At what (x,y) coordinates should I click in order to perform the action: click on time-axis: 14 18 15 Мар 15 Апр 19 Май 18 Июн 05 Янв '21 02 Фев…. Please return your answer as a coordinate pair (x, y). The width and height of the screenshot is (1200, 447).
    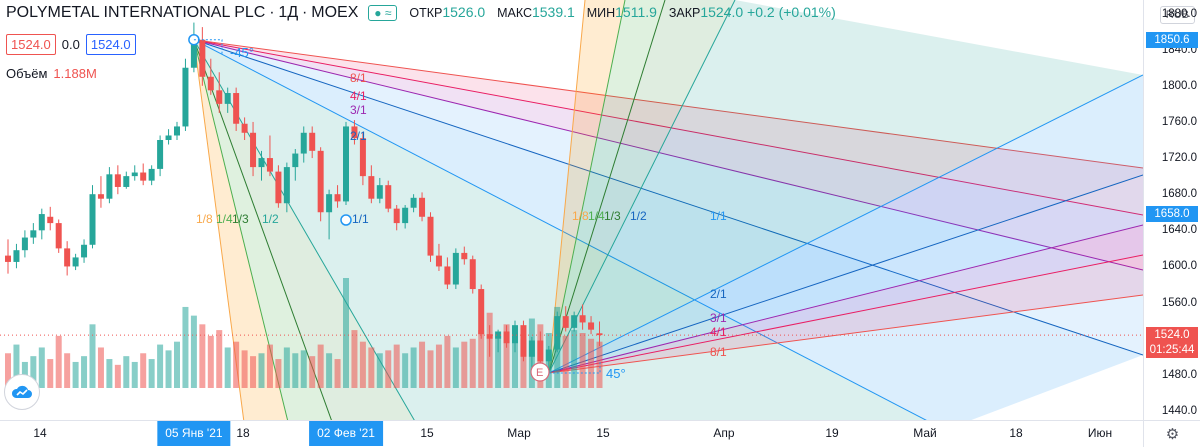
    Looking at the image, I should click on (571, 433).